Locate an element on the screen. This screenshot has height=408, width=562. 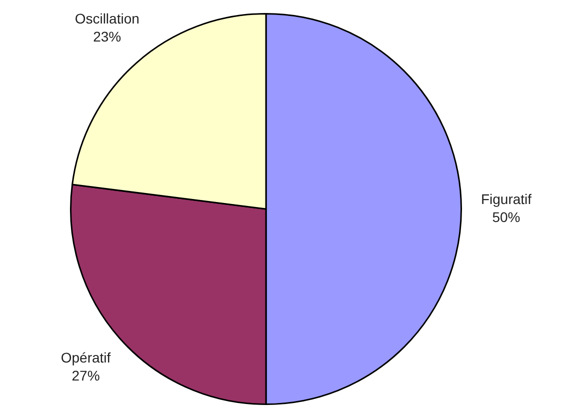
data-label: 27% is located at coordinates (86, 376).